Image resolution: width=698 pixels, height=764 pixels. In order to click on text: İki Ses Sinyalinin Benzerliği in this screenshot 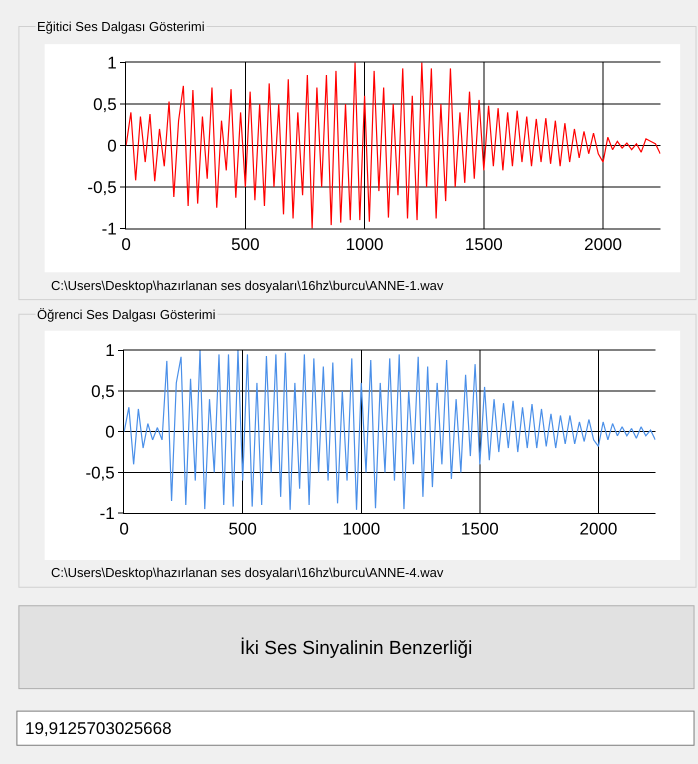, I will do `click(356, 648)`.